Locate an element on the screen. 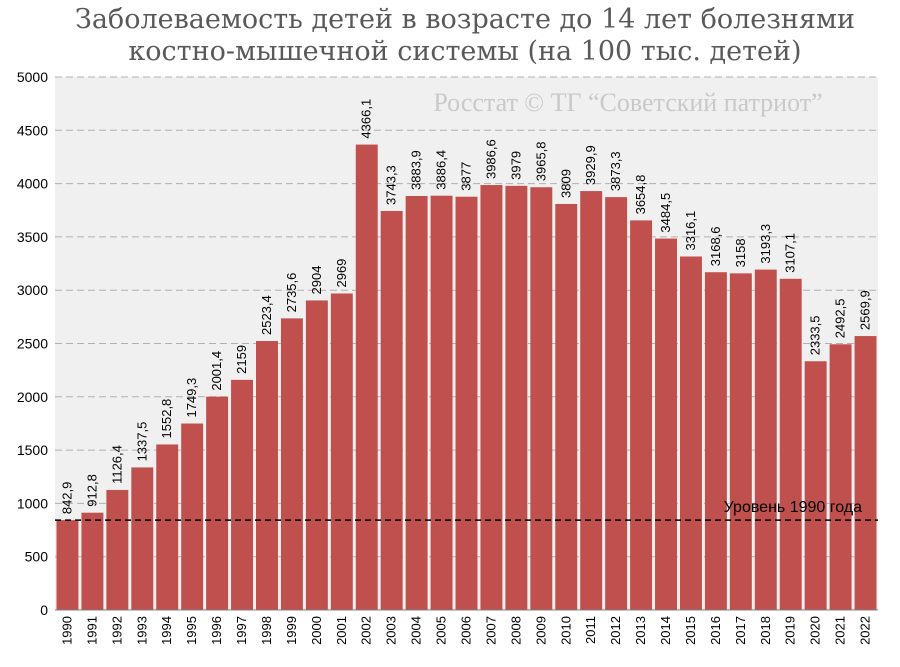 The image size is (900, 667). x-tick-label: 2004 is located at coordinates (416, 630).